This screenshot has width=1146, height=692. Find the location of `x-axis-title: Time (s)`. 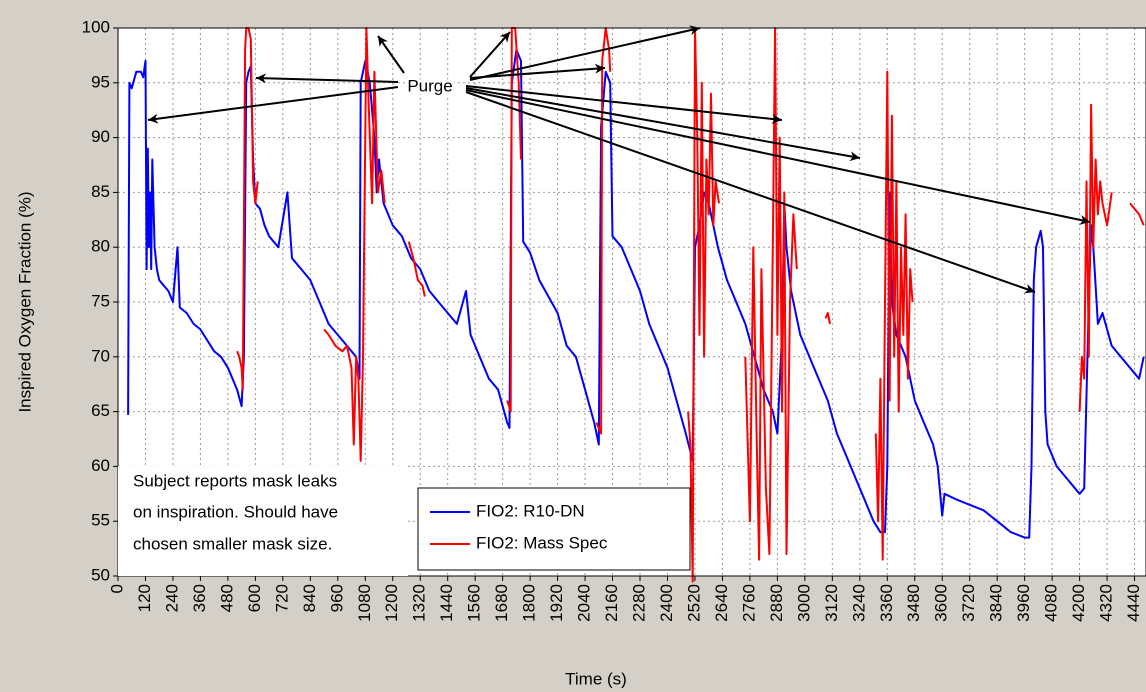

x-axis-title: Time (s) is located at coordinates (596, 678).